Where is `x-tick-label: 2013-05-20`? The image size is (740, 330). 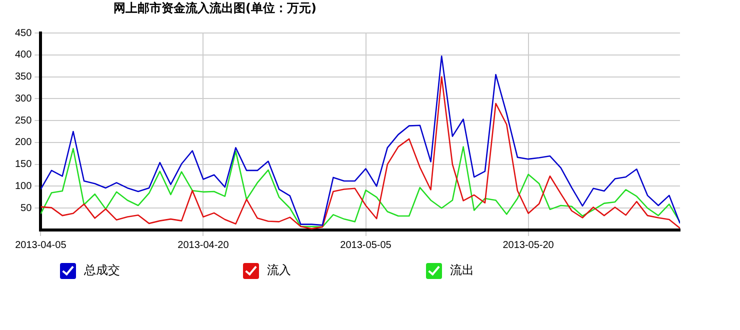
x-tick-label: 2013-05-20 is located at coordinates (528, 245).